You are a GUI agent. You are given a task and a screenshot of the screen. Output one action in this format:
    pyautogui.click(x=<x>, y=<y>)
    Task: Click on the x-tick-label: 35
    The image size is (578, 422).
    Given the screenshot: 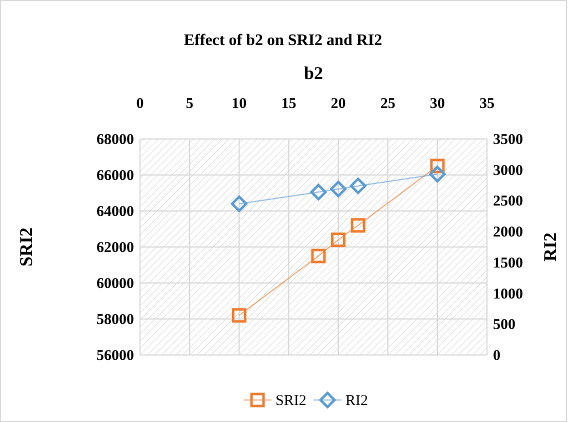 What is the action you would take?
    pyautogui.click(x=487, y=104)
    